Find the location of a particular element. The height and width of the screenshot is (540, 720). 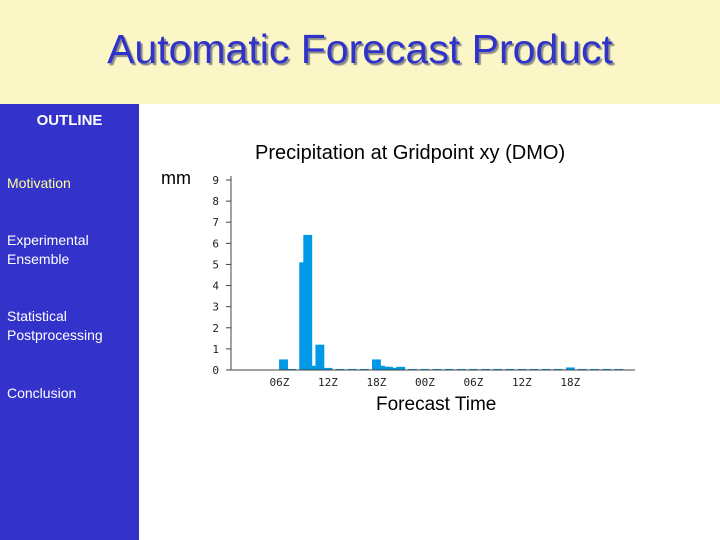

y-axis-label: mm is located at coordinates (176, 178).